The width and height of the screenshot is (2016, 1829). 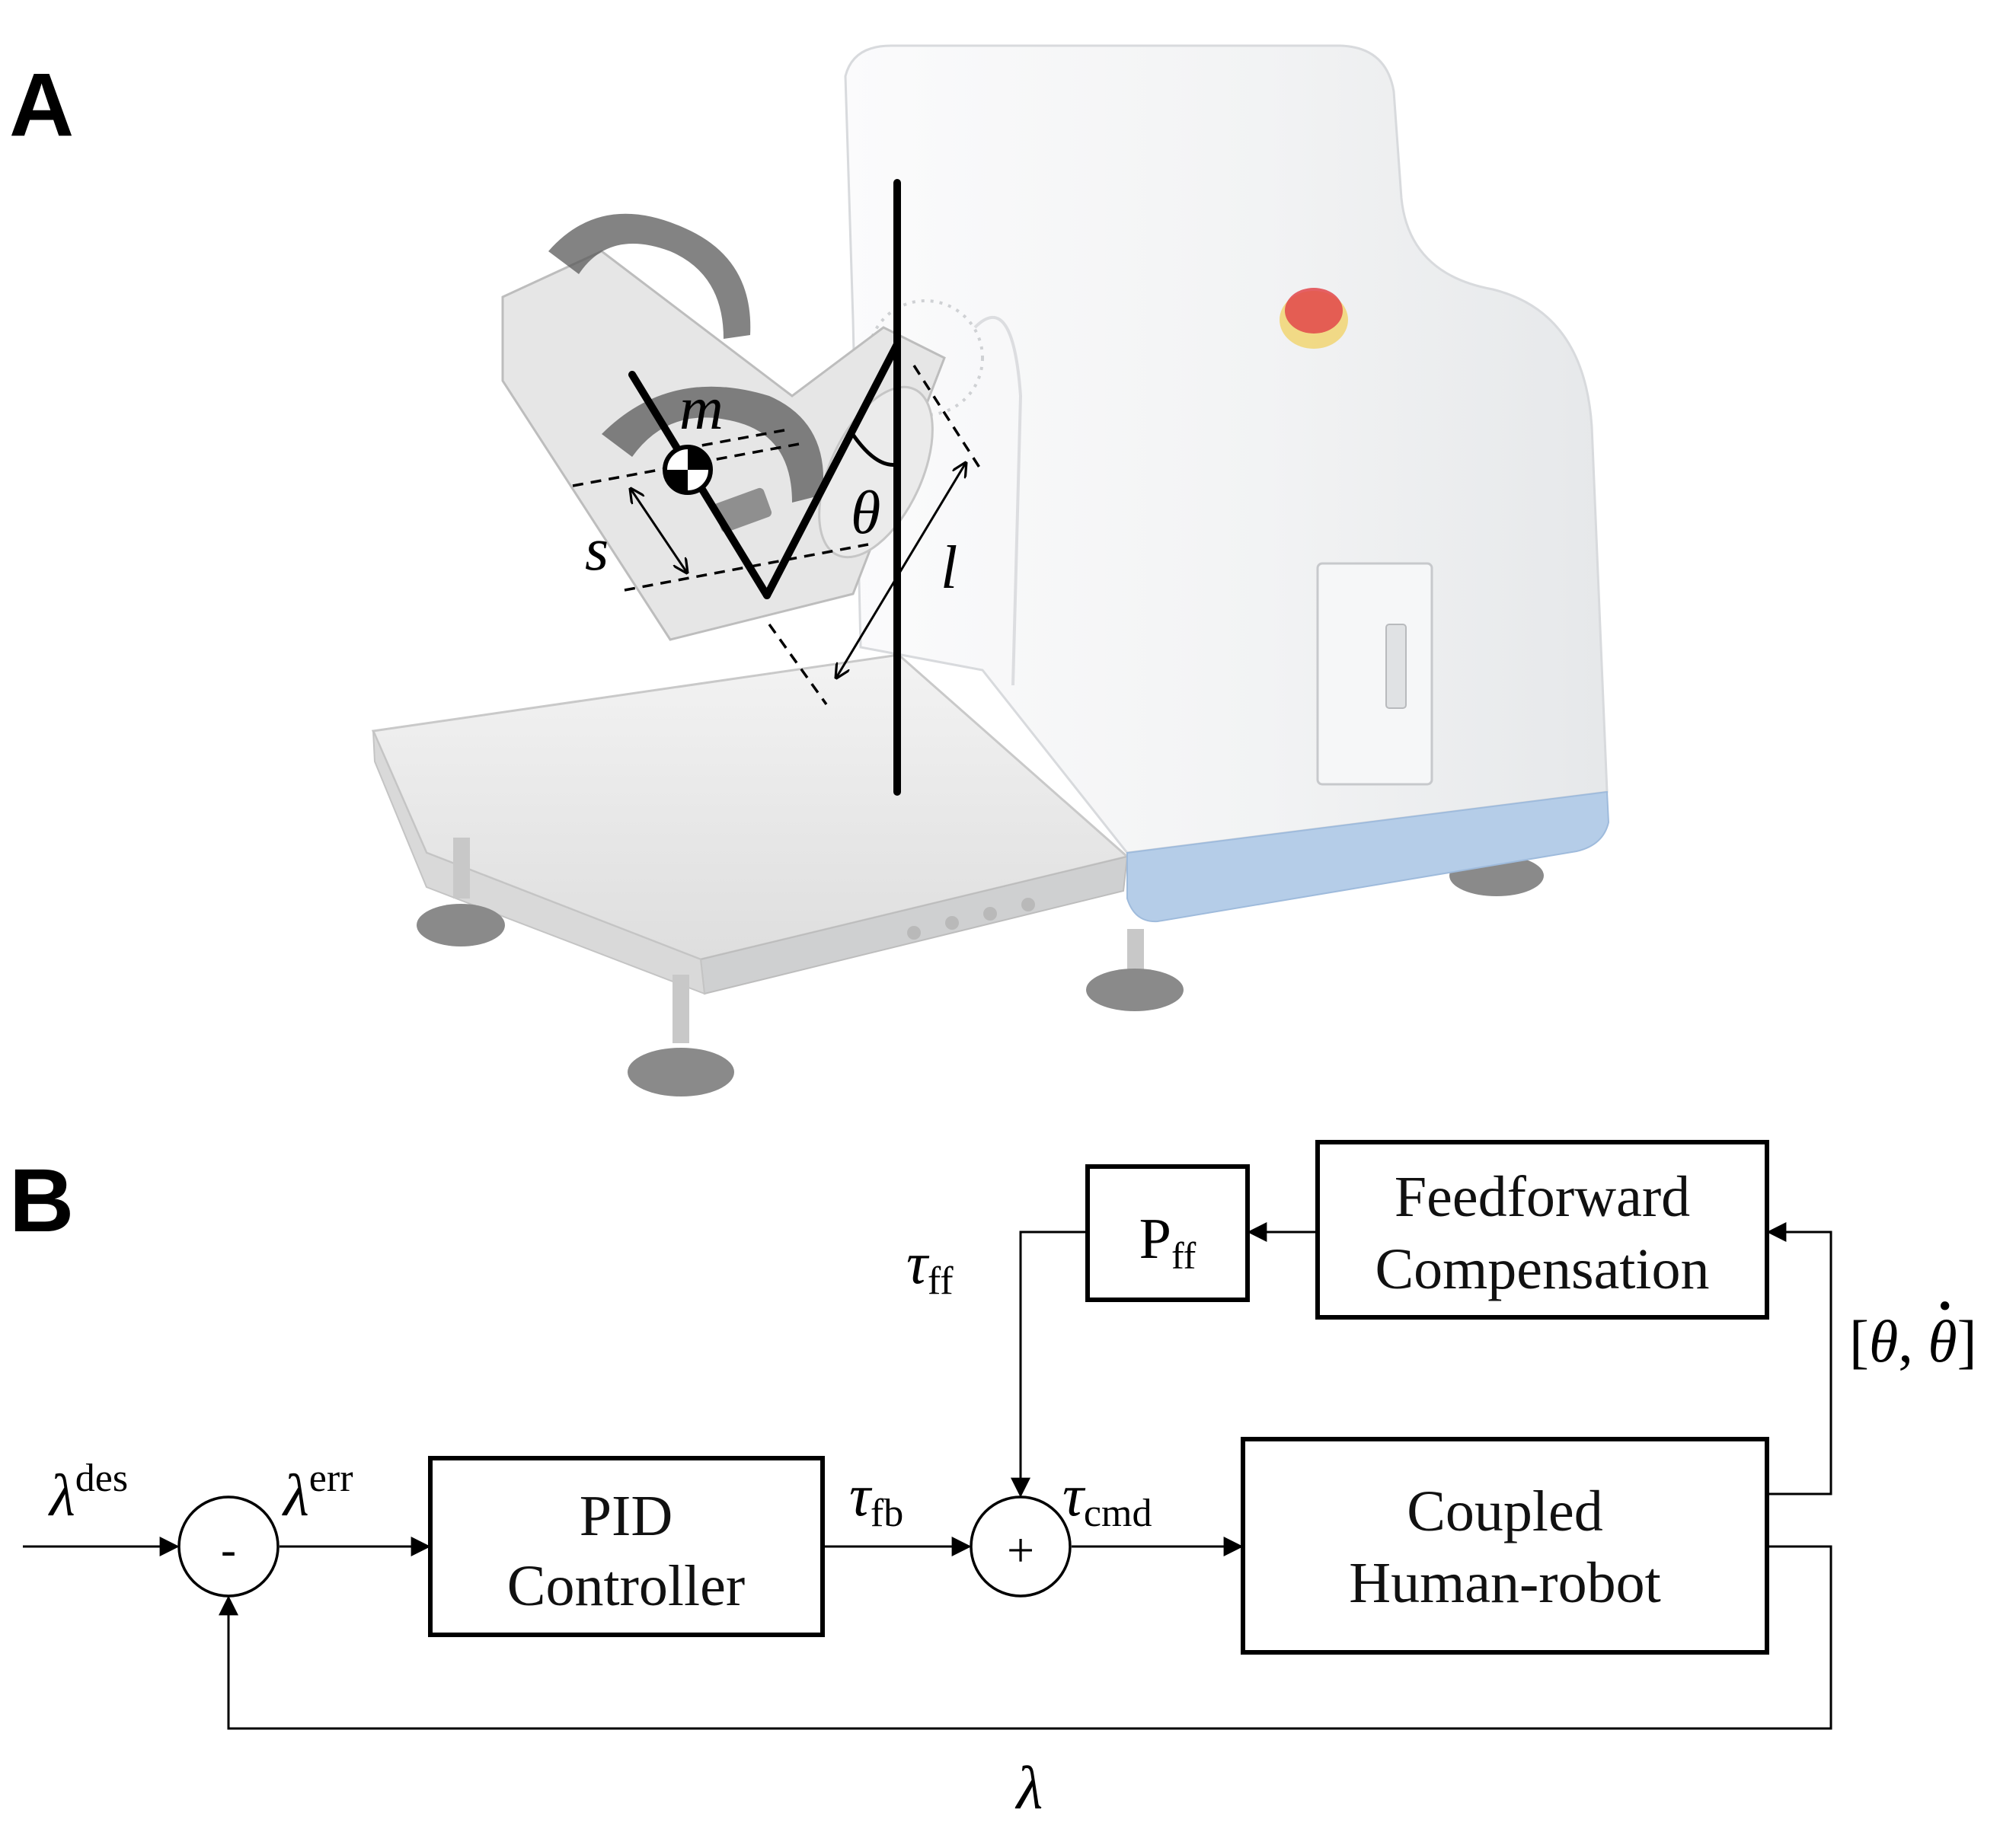 What do you see at coordinates (626, 1586) in the screenshot?
I see `pid-line2: Controller` at bounding box center [626, 1586].